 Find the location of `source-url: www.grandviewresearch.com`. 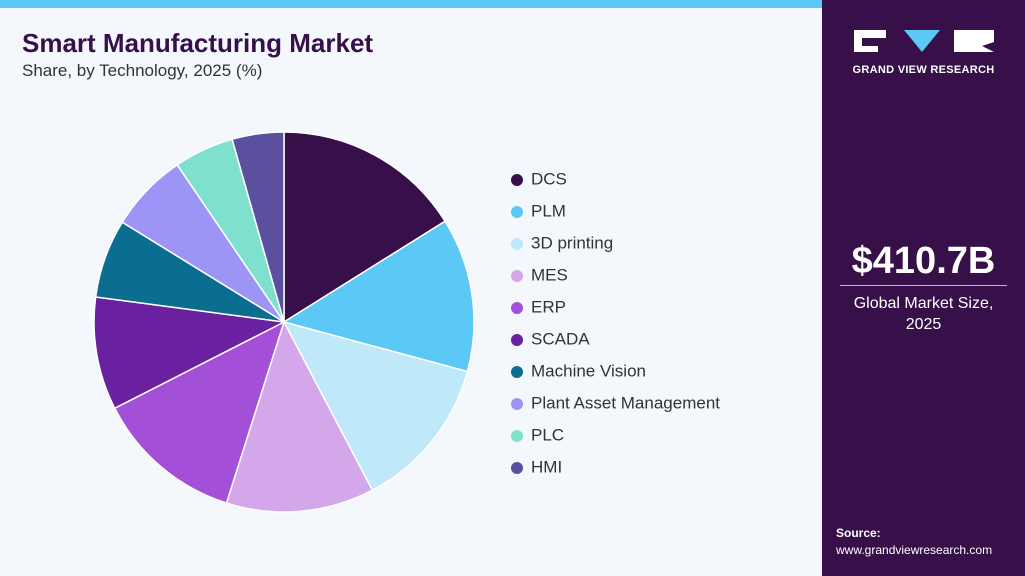

source-url: www.grandviewresearch.com is located at coordinates (914, 550).